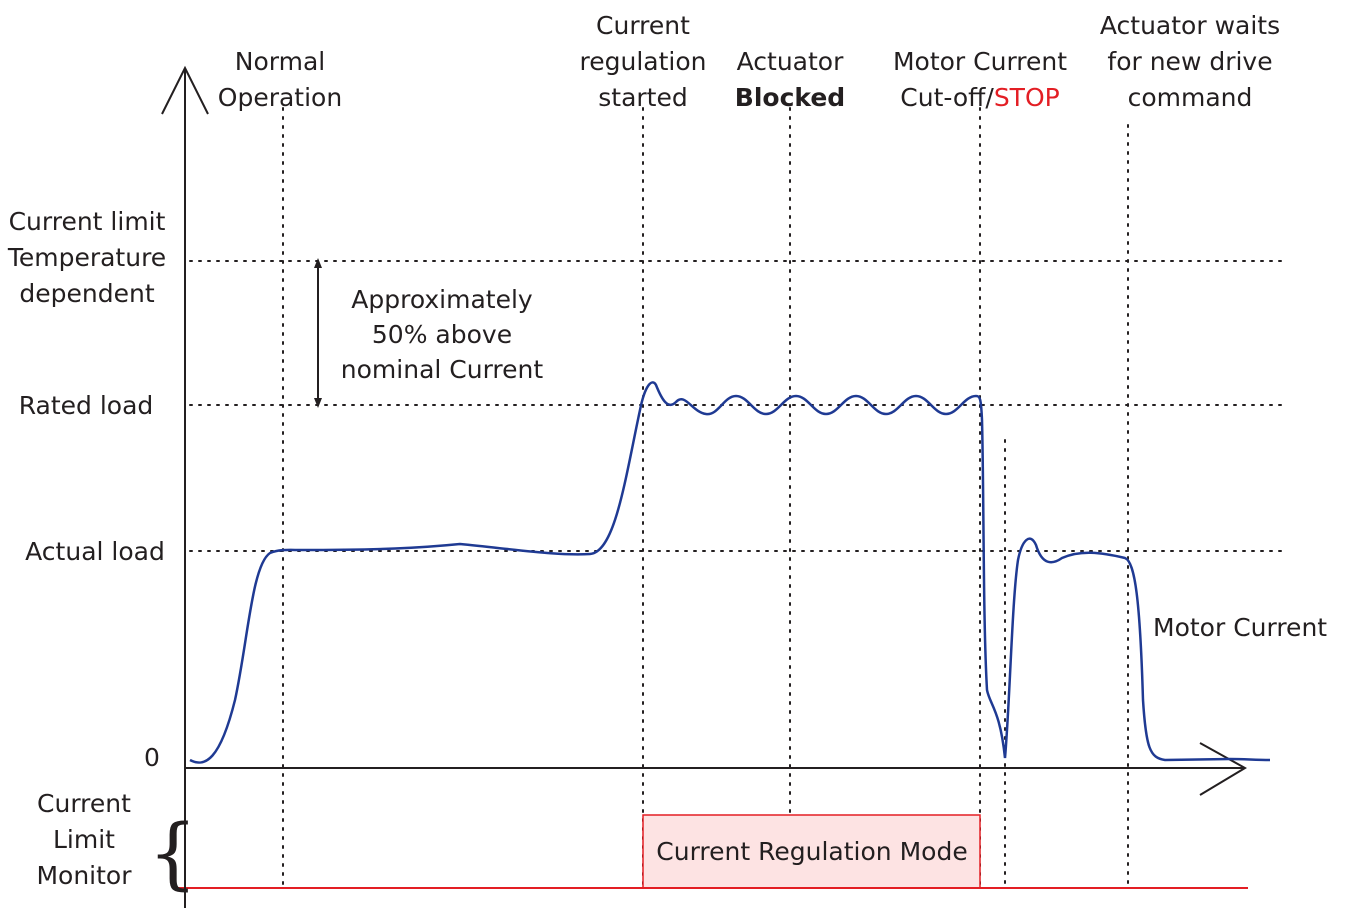 Image resolution: width=1349 pixels, height=908 pixels. What do you see at coordinates (643, 25) in the screenshot?
I see `event-label: Current` at bounding box center [643, 25].